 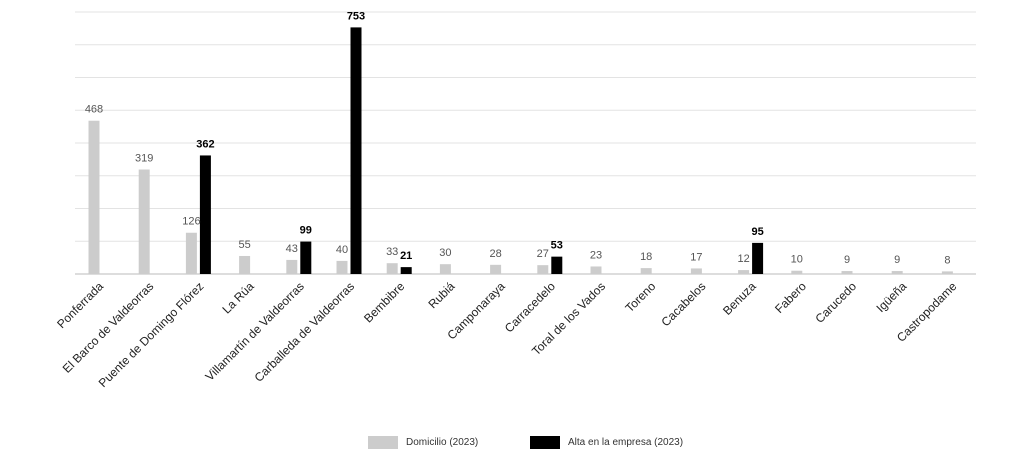 I want to click on data-label-domicilio: 12, so click(x=743, y=259).